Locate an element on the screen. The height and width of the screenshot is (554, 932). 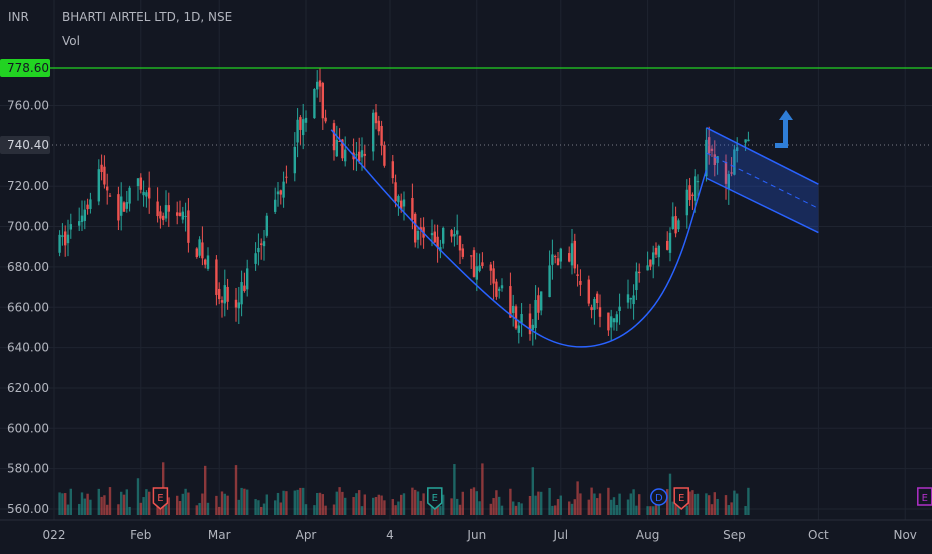
dividend-marker: D is located at coordinates (659, 497).